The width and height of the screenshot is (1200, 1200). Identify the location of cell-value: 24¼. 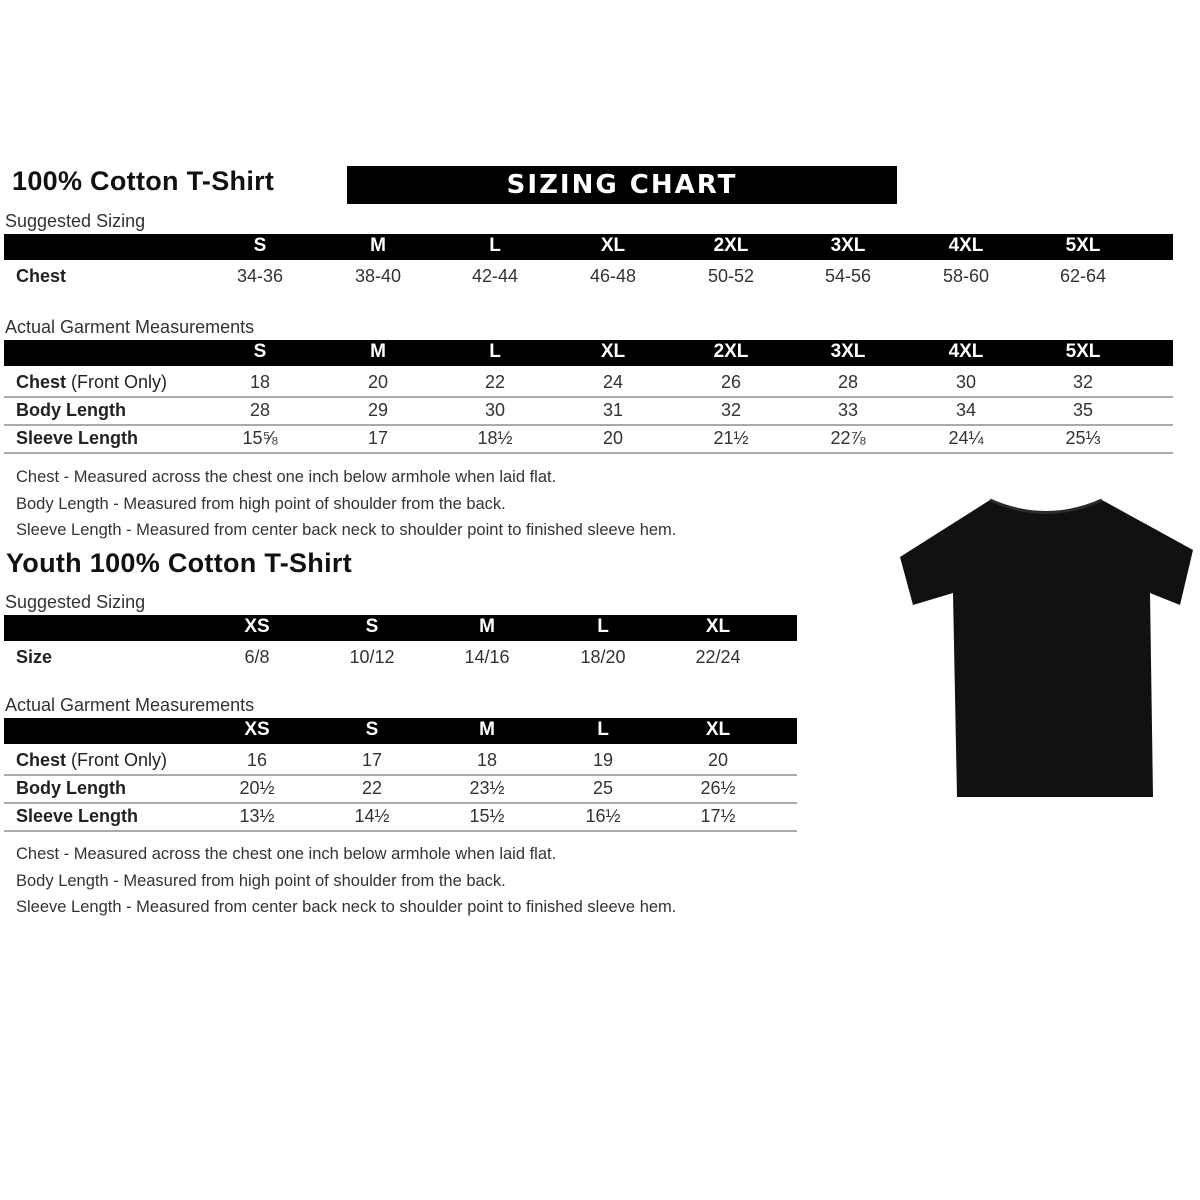
(966, 438).